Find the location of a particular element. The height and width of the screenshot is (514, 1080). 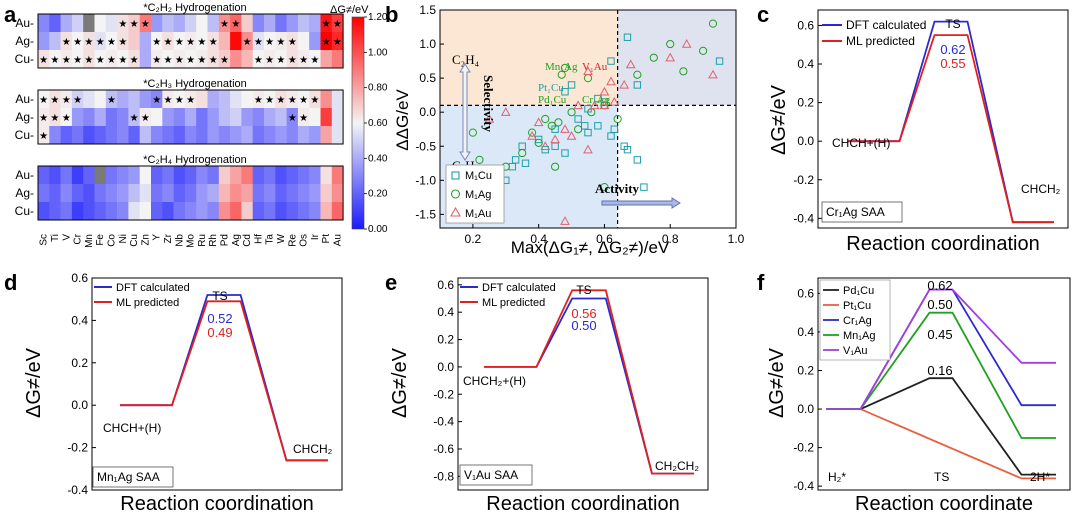

panel-d-start-label: CHCH+(H) is located at coordinates (132, 428).